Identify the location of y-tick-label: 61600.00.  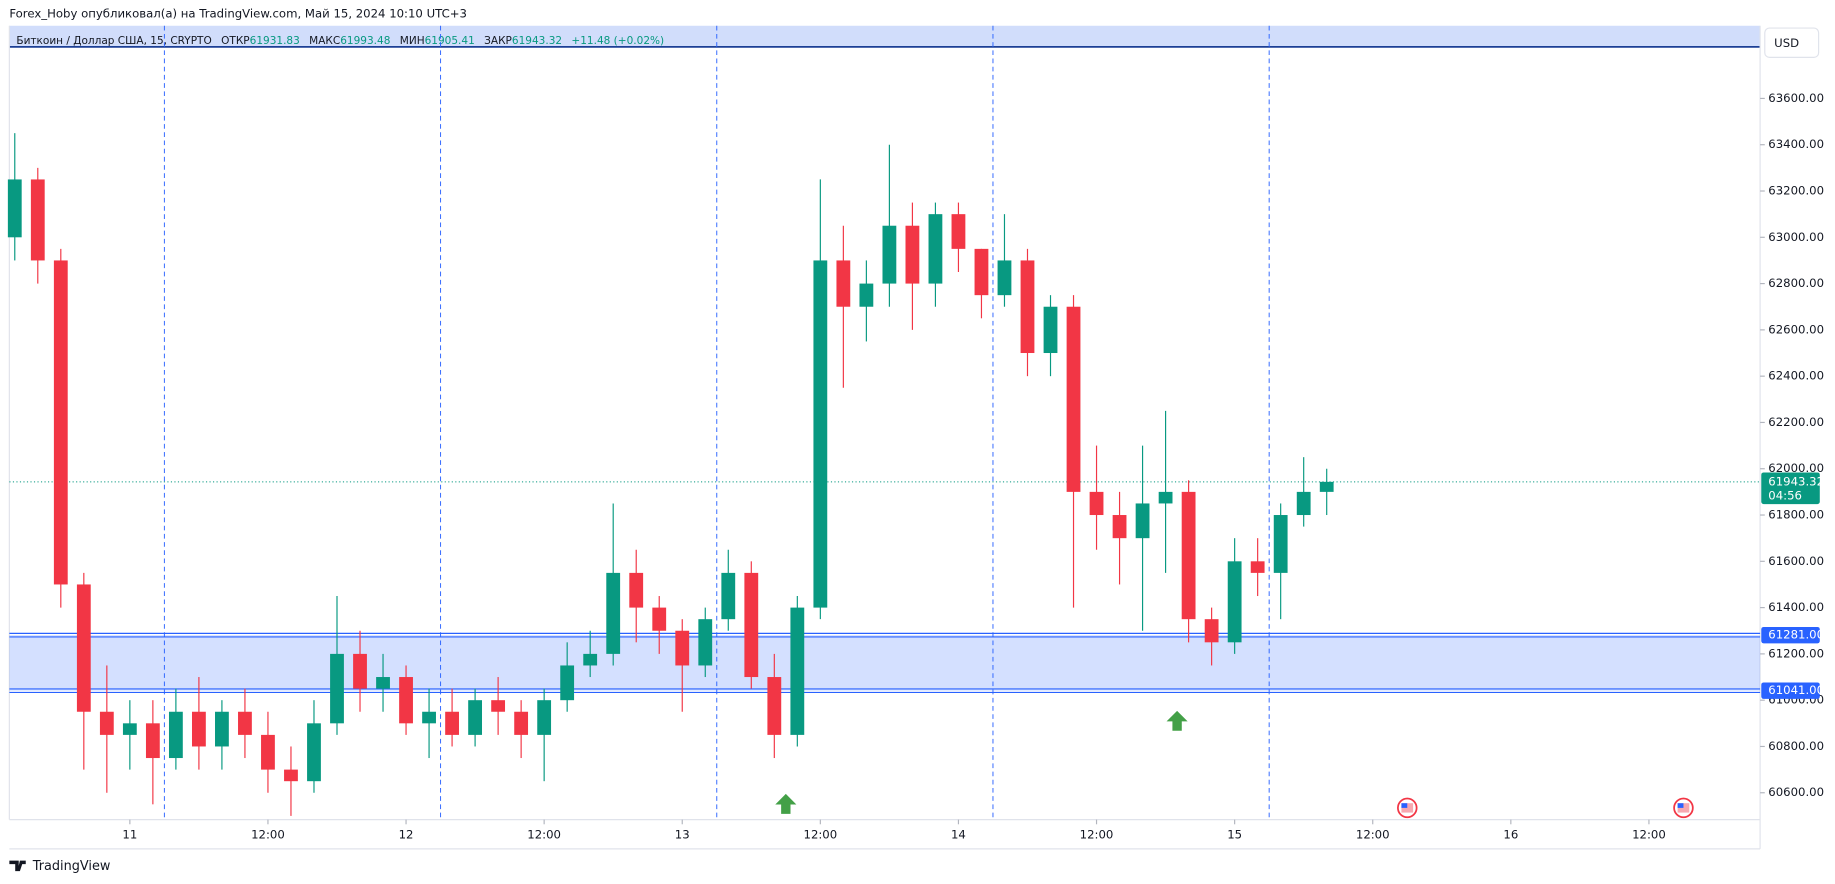
(1796, 561).